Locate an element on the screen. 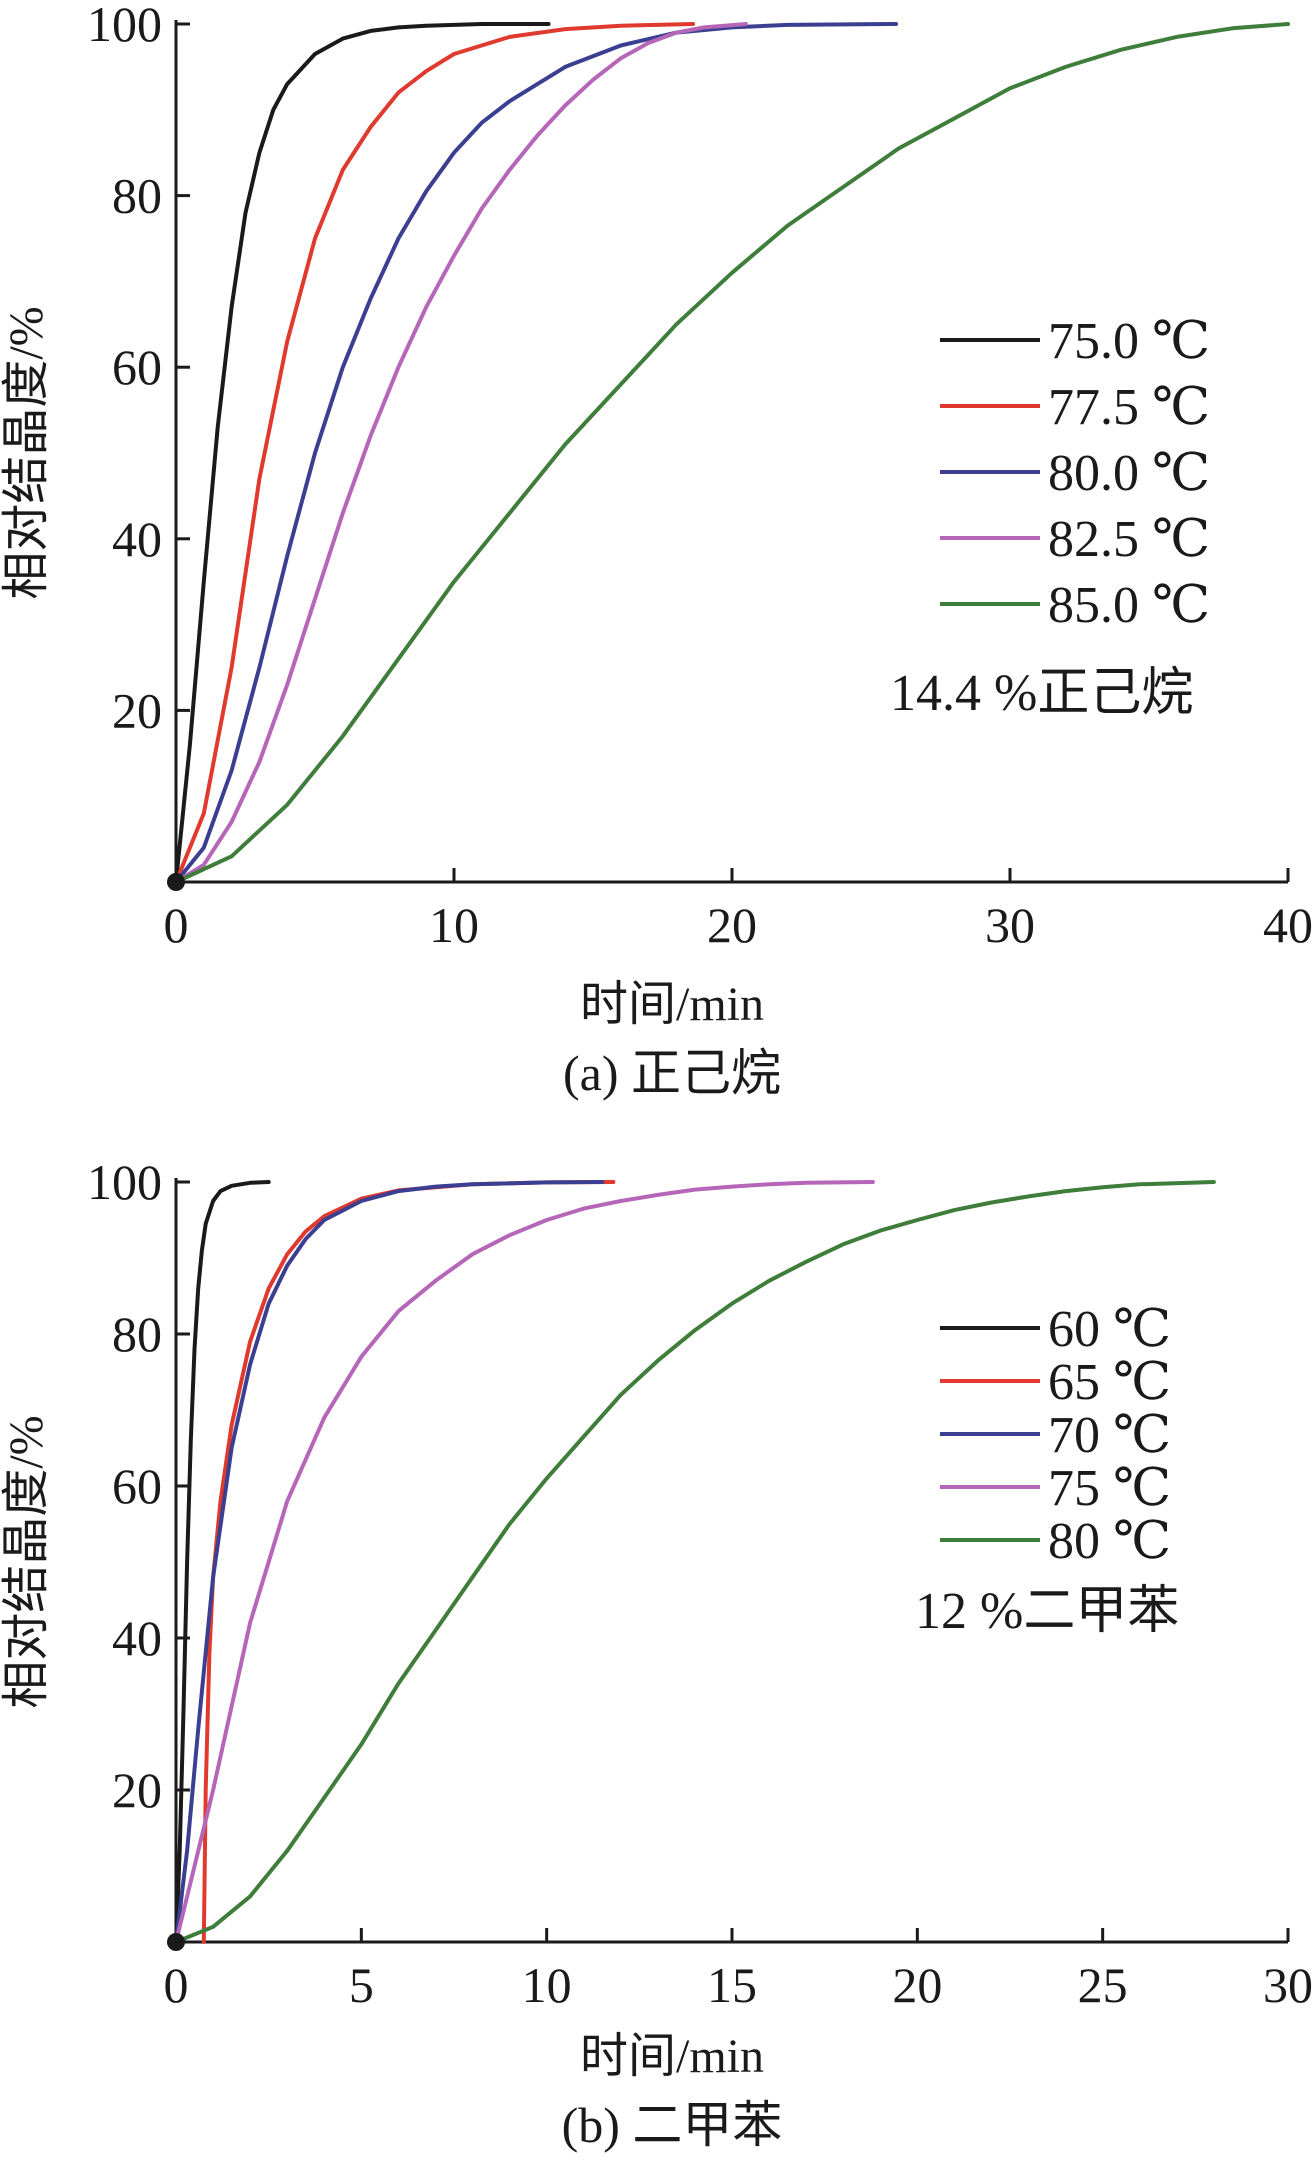  legend-label-5: 85.0 ℃ is located at coordinates (1129, 605).